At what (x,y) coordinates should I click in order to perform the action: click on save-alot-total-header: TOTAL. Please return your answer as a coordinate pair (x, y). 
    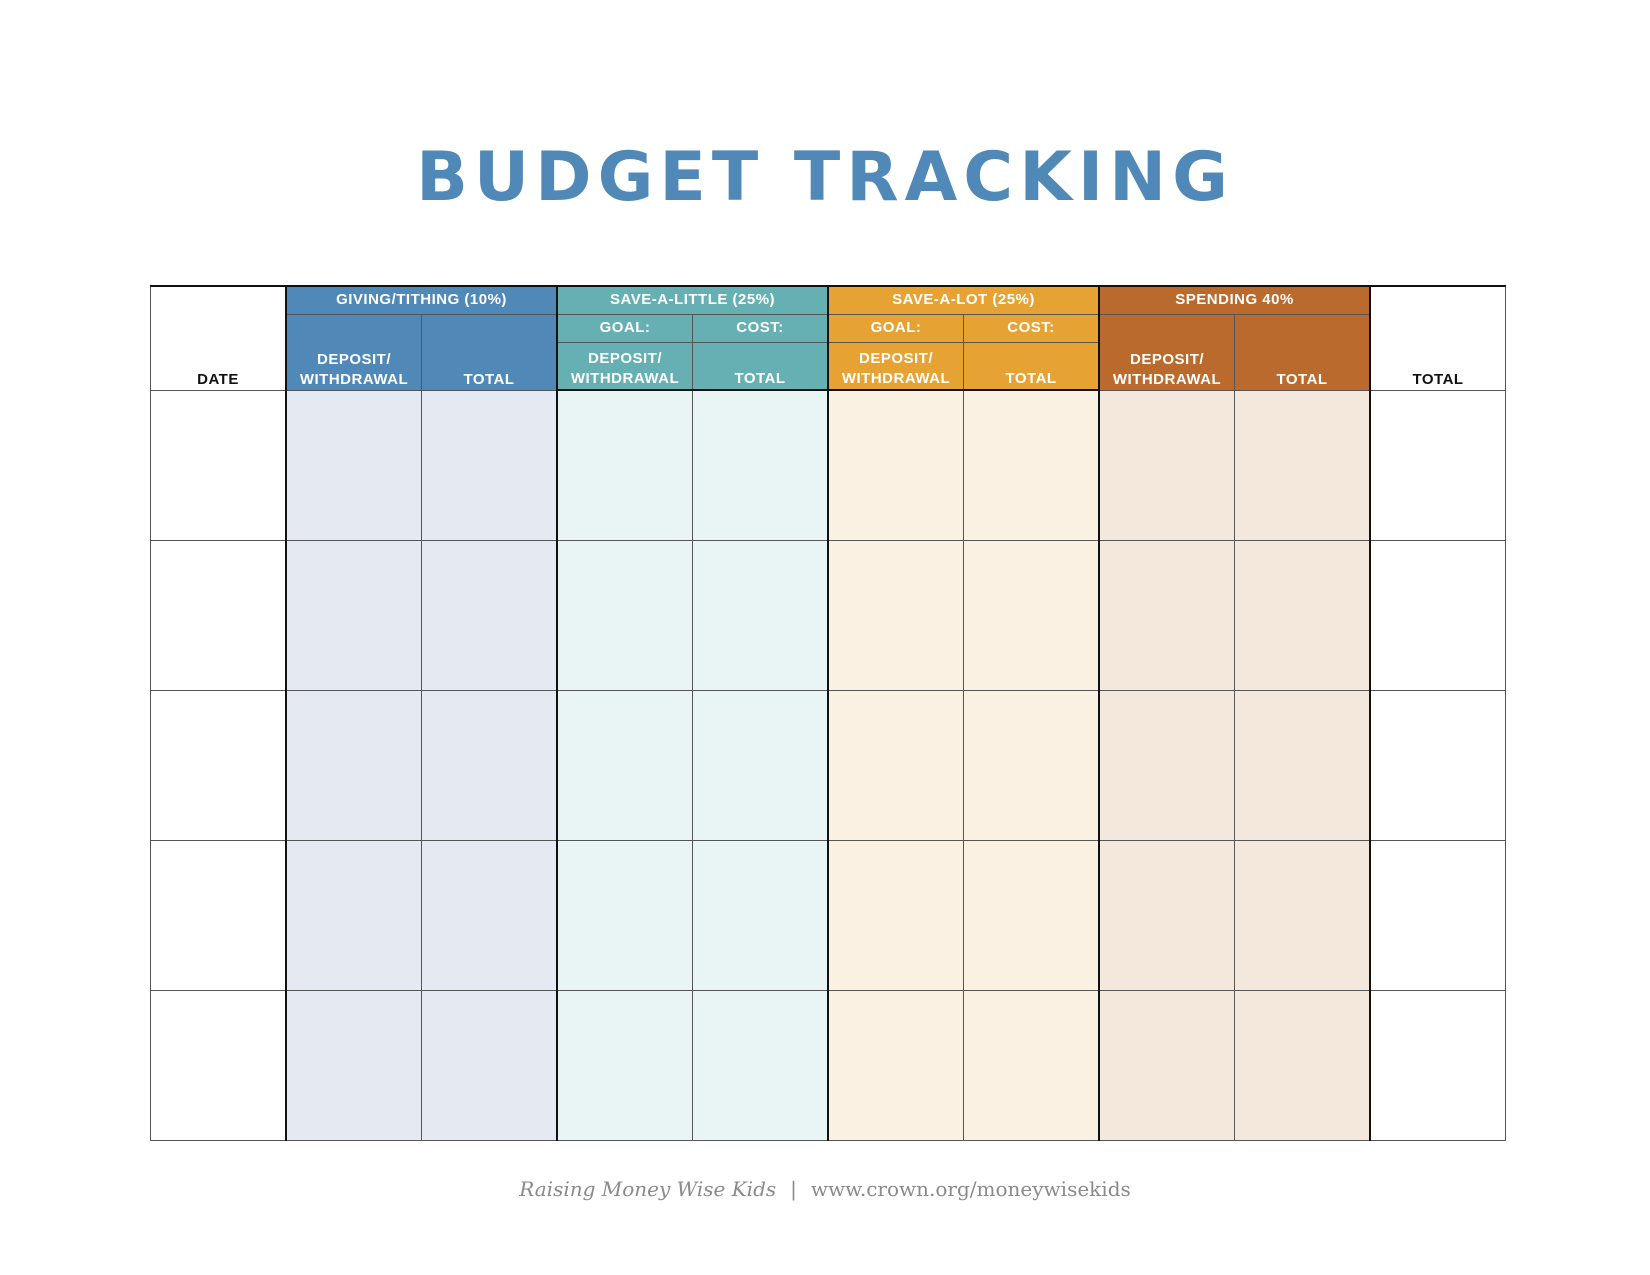
    Looking at the image, I should click on (1032, 366).